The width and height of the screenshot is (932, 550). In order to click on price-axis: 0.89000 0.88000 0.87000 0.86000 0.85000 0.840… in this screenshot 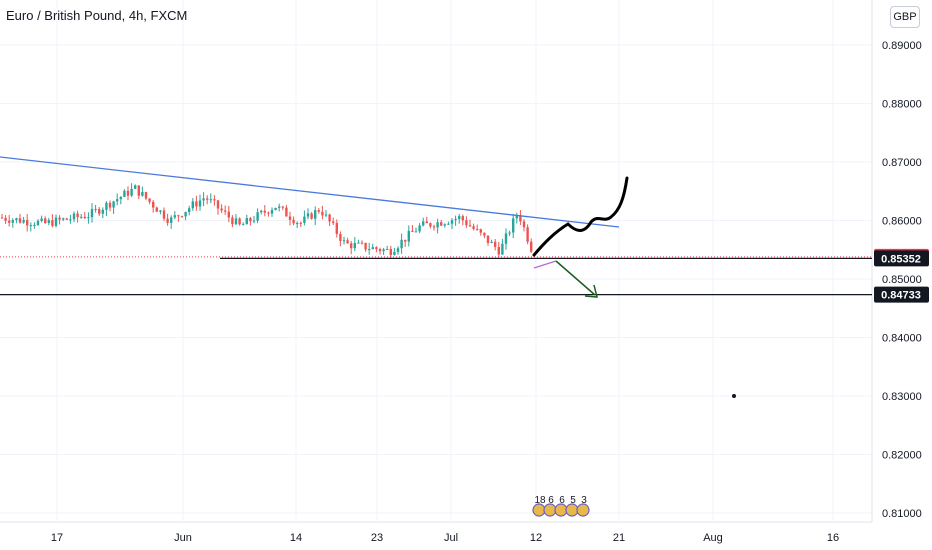, I will do `click(902, 280)`.